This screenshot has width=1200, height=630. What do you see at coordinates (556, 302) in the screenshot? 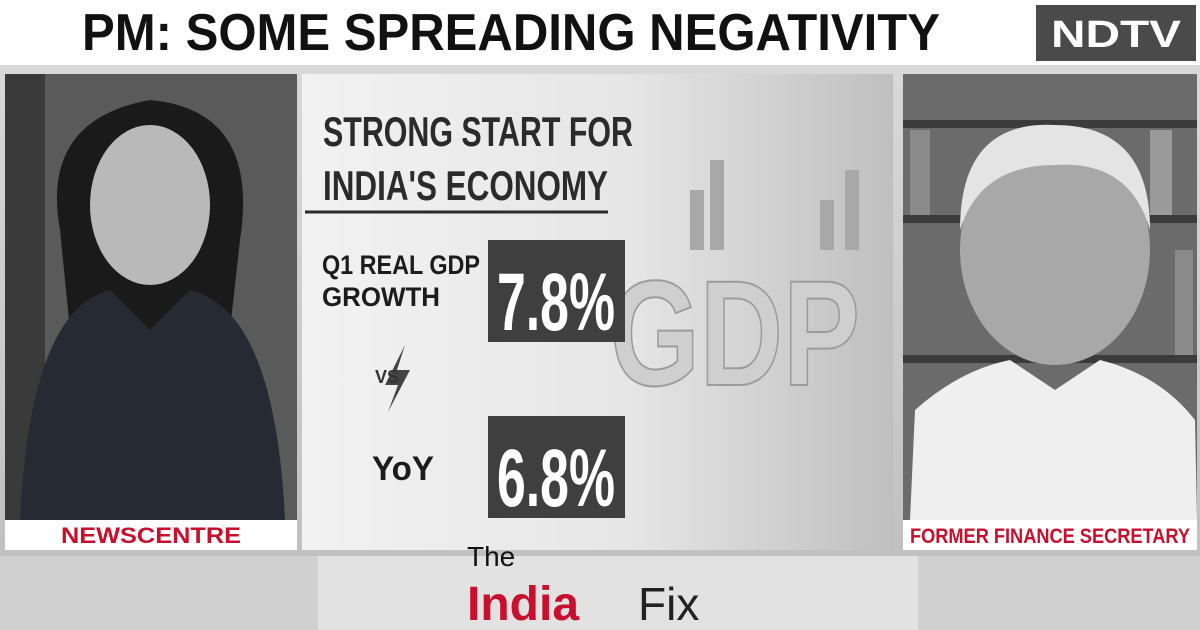
I see `row-value: 7.8%` at bounding box center [556, 302].